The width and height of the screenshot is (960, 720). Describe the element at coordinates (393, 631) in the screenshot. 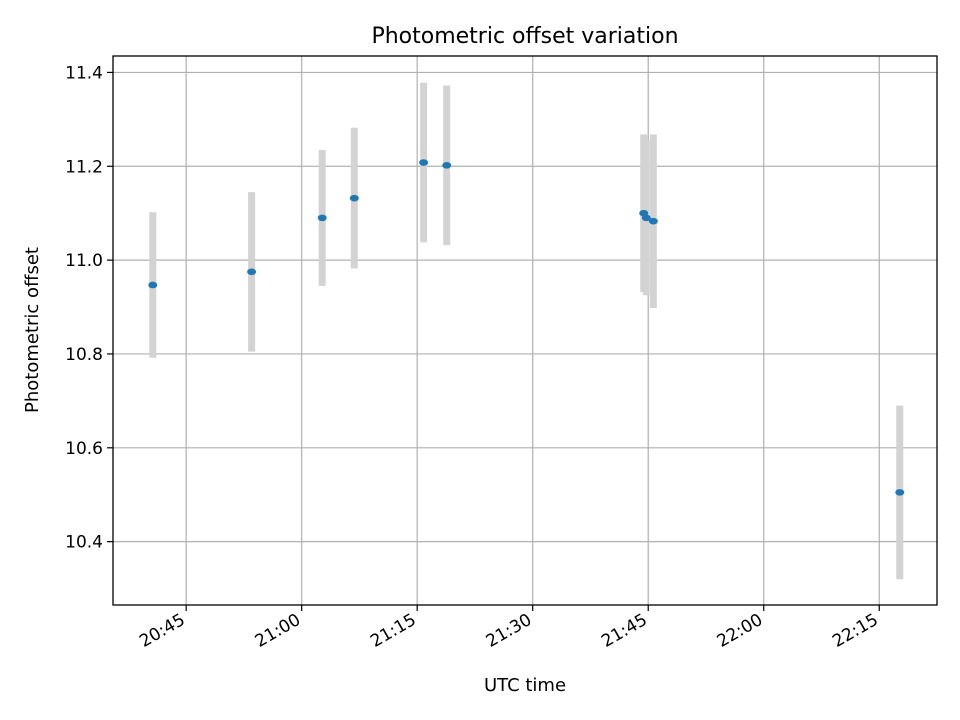

I see `x-tick-label: 21:15` at that location.